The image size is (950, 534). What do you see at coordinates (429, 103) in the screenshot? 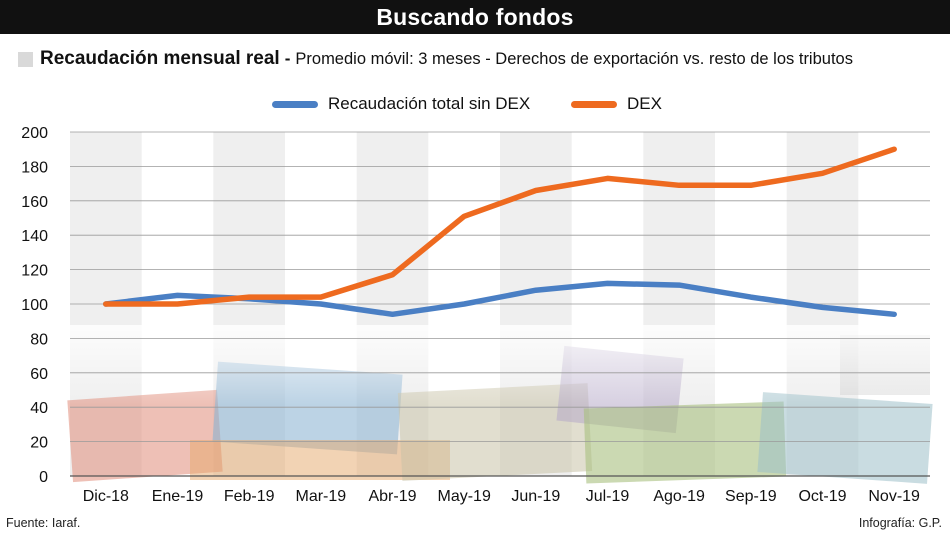
I see `legend-label-total: Recaudación total sin DEX` at bounding box center [429, 103].